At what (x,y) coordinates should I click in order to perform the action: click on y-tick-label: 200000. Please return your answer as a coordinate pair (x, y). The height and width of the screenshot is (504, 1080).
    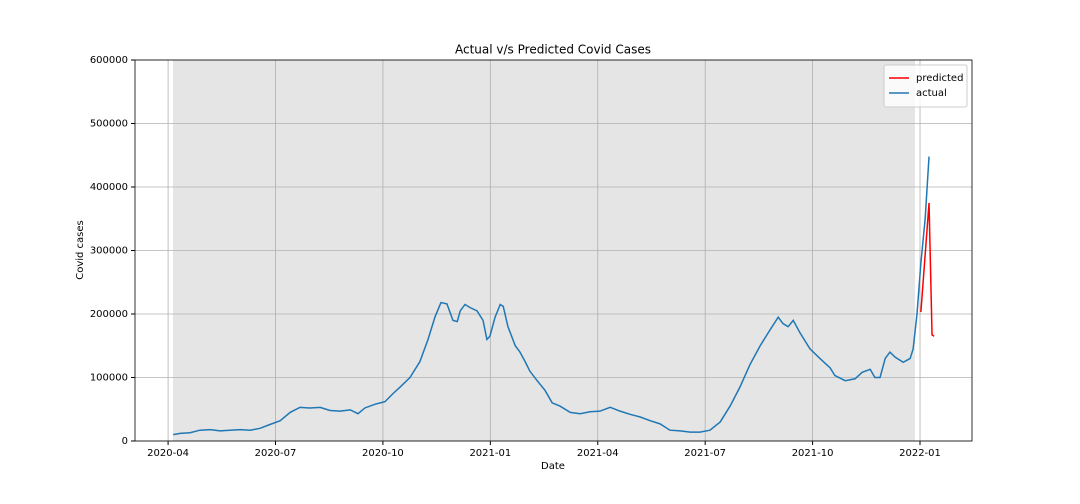
    Looking at the image, I should click on (109, 314).